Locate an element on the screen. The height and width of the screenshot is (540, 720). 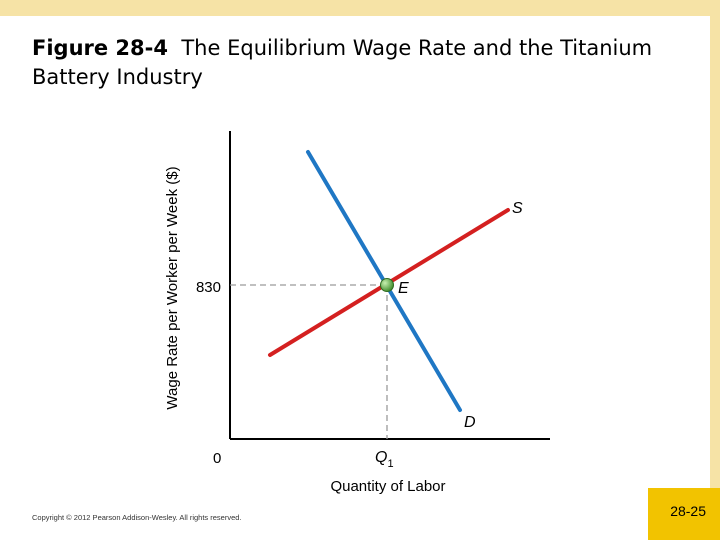
demand-label: D is located at coordinates (470, 422).